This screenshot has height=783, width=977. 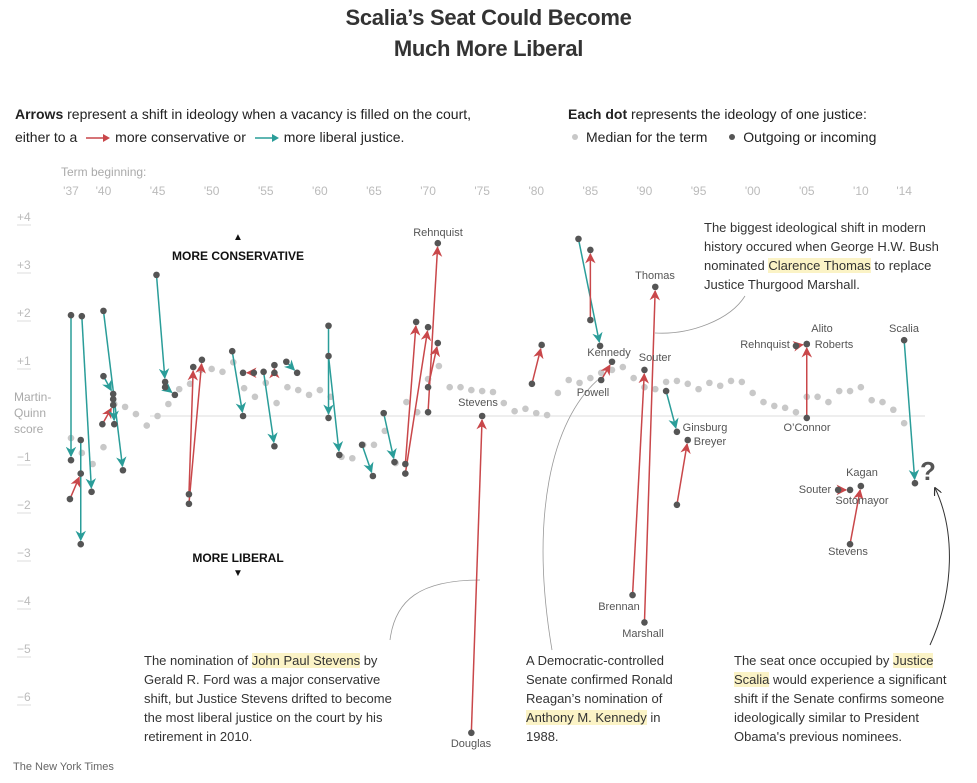 I want to click on annotation-text: in 1988., so click(x=593, y=727).